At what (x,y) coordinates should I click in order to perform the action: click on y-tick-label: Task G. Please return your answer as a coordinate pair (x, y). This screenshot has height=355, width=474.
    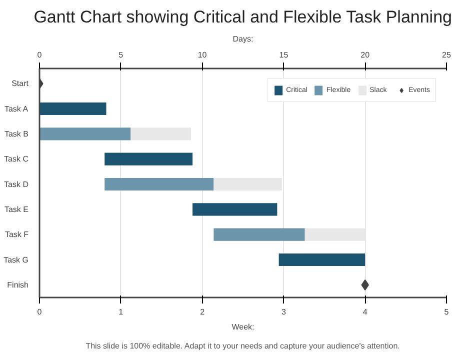
    Looking at the image, I should click on (16, 259).